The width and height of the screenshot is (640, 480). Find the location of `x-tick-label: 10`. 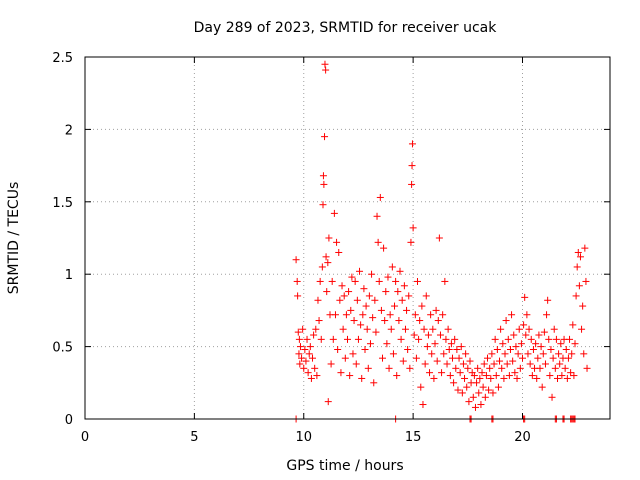

x-tick-label: 10 is located at coordinates (303, 437).